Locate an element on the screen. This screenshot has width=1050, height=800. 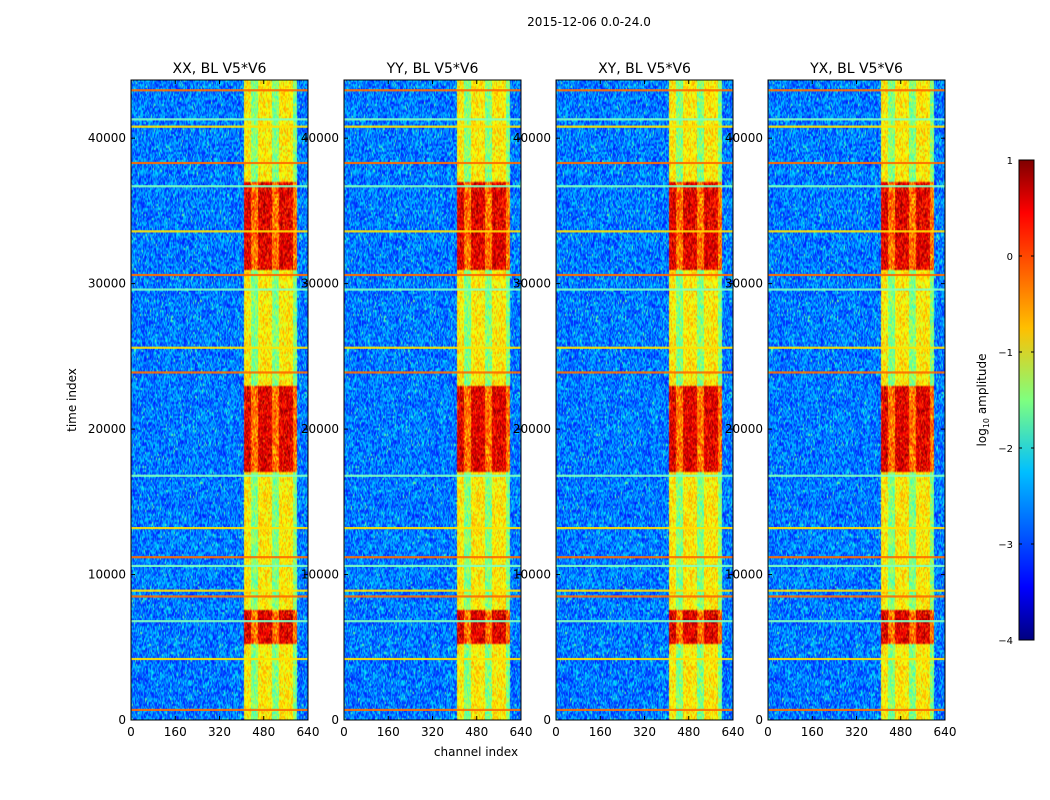
panel-title: YX, BL V5*V6 is located at coordinates (856, 69).